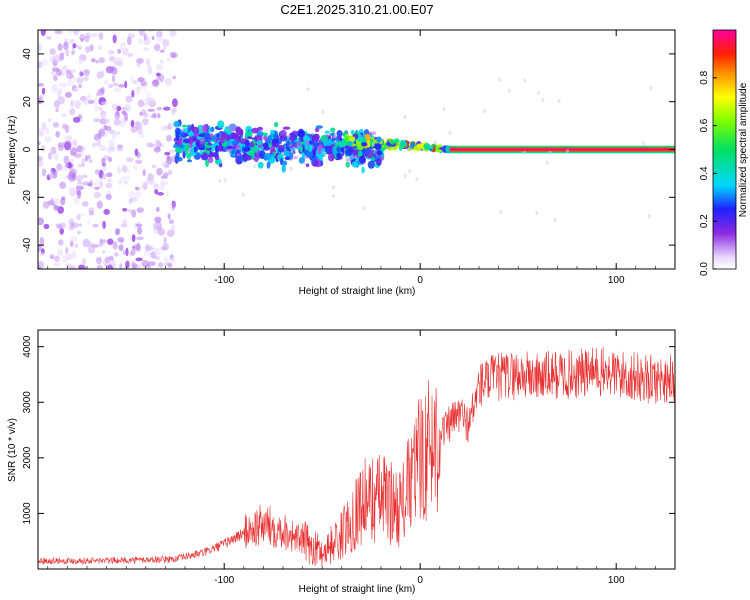  What do you see at coordinates (704, 125) in the screenshot?
I see `colorbar-tick-label: 0.6` at bounding box center [704, 125].